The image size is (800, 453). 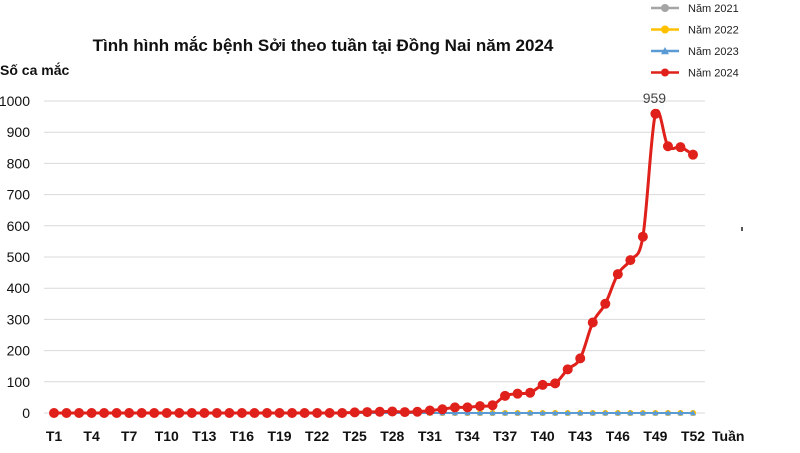 I want to click on legend-item: Năm 2023, so click(x=695, y=52).